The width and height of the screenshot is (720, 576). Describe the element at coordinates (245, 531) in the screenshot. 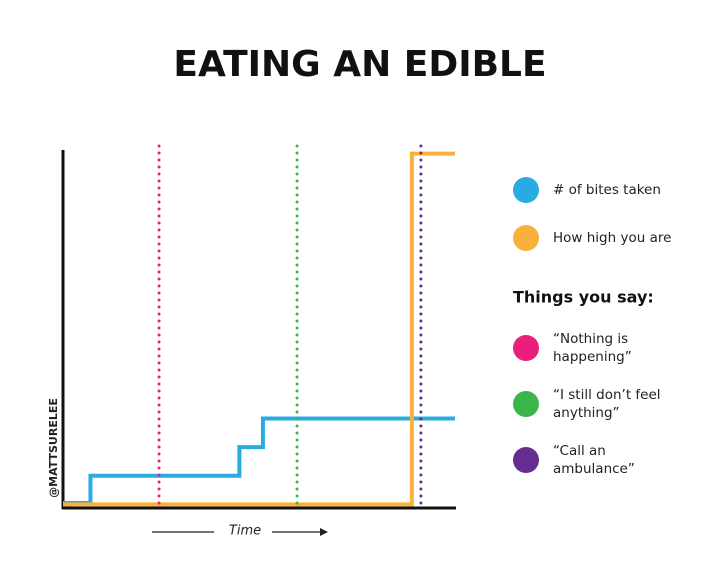

I see `x-axis-label: Time` at that location.